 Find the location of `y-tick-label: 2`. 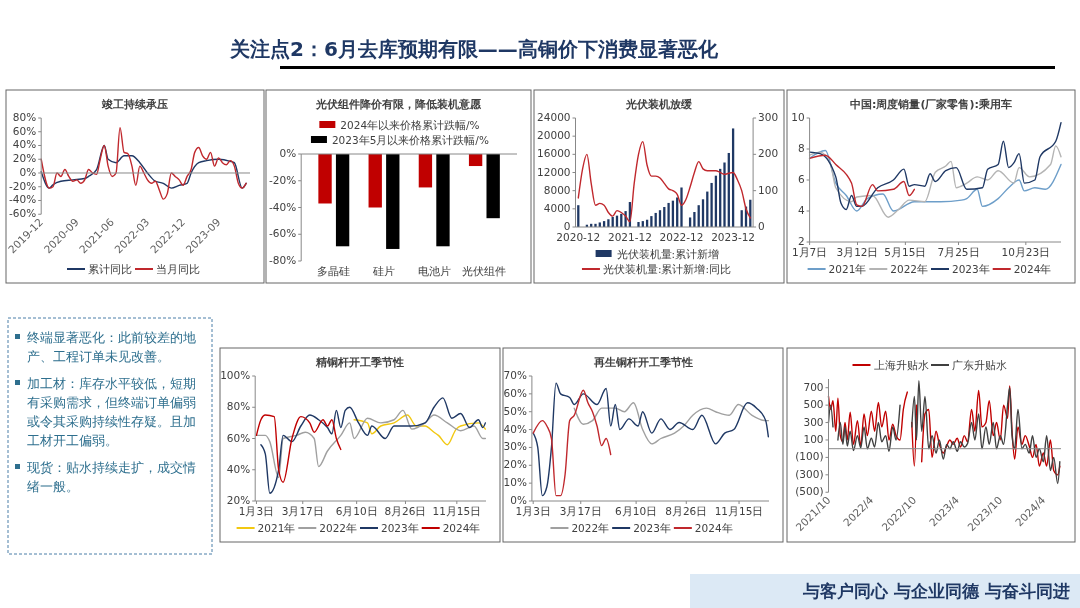

y-tick-label: 2 is located at coordinates (801, 241).